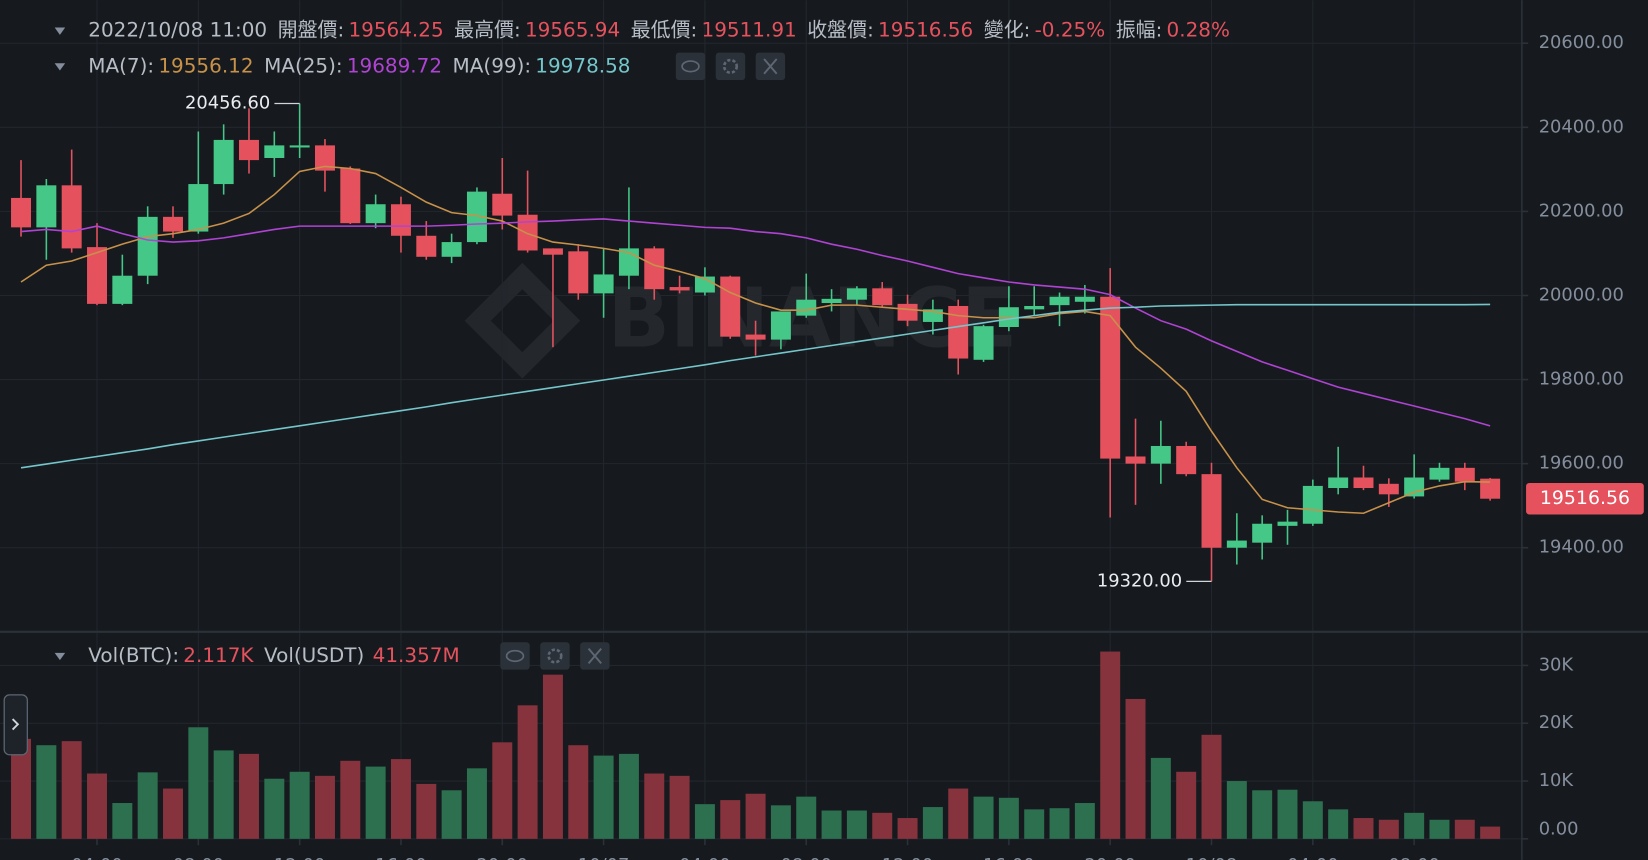 The width and height of the screenshot is (1648, 860). Describe the element at coordinates (218, 654) in the screenshot. I see `legend-item: 2.117K` at that location.